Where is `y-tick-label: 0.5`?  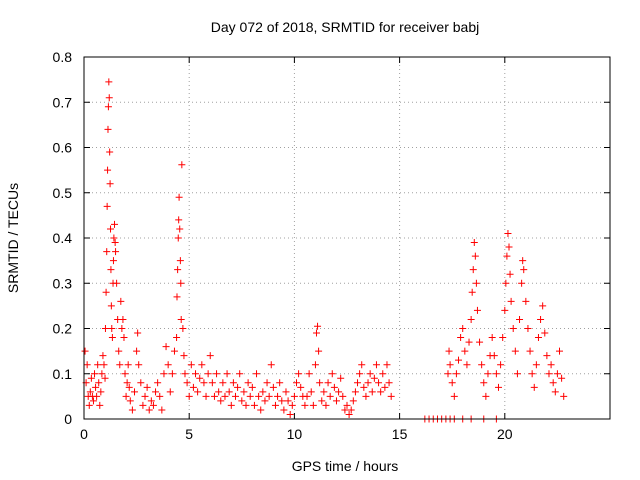 y-tick-label: 0.5 is located at coordinates (63, 193).